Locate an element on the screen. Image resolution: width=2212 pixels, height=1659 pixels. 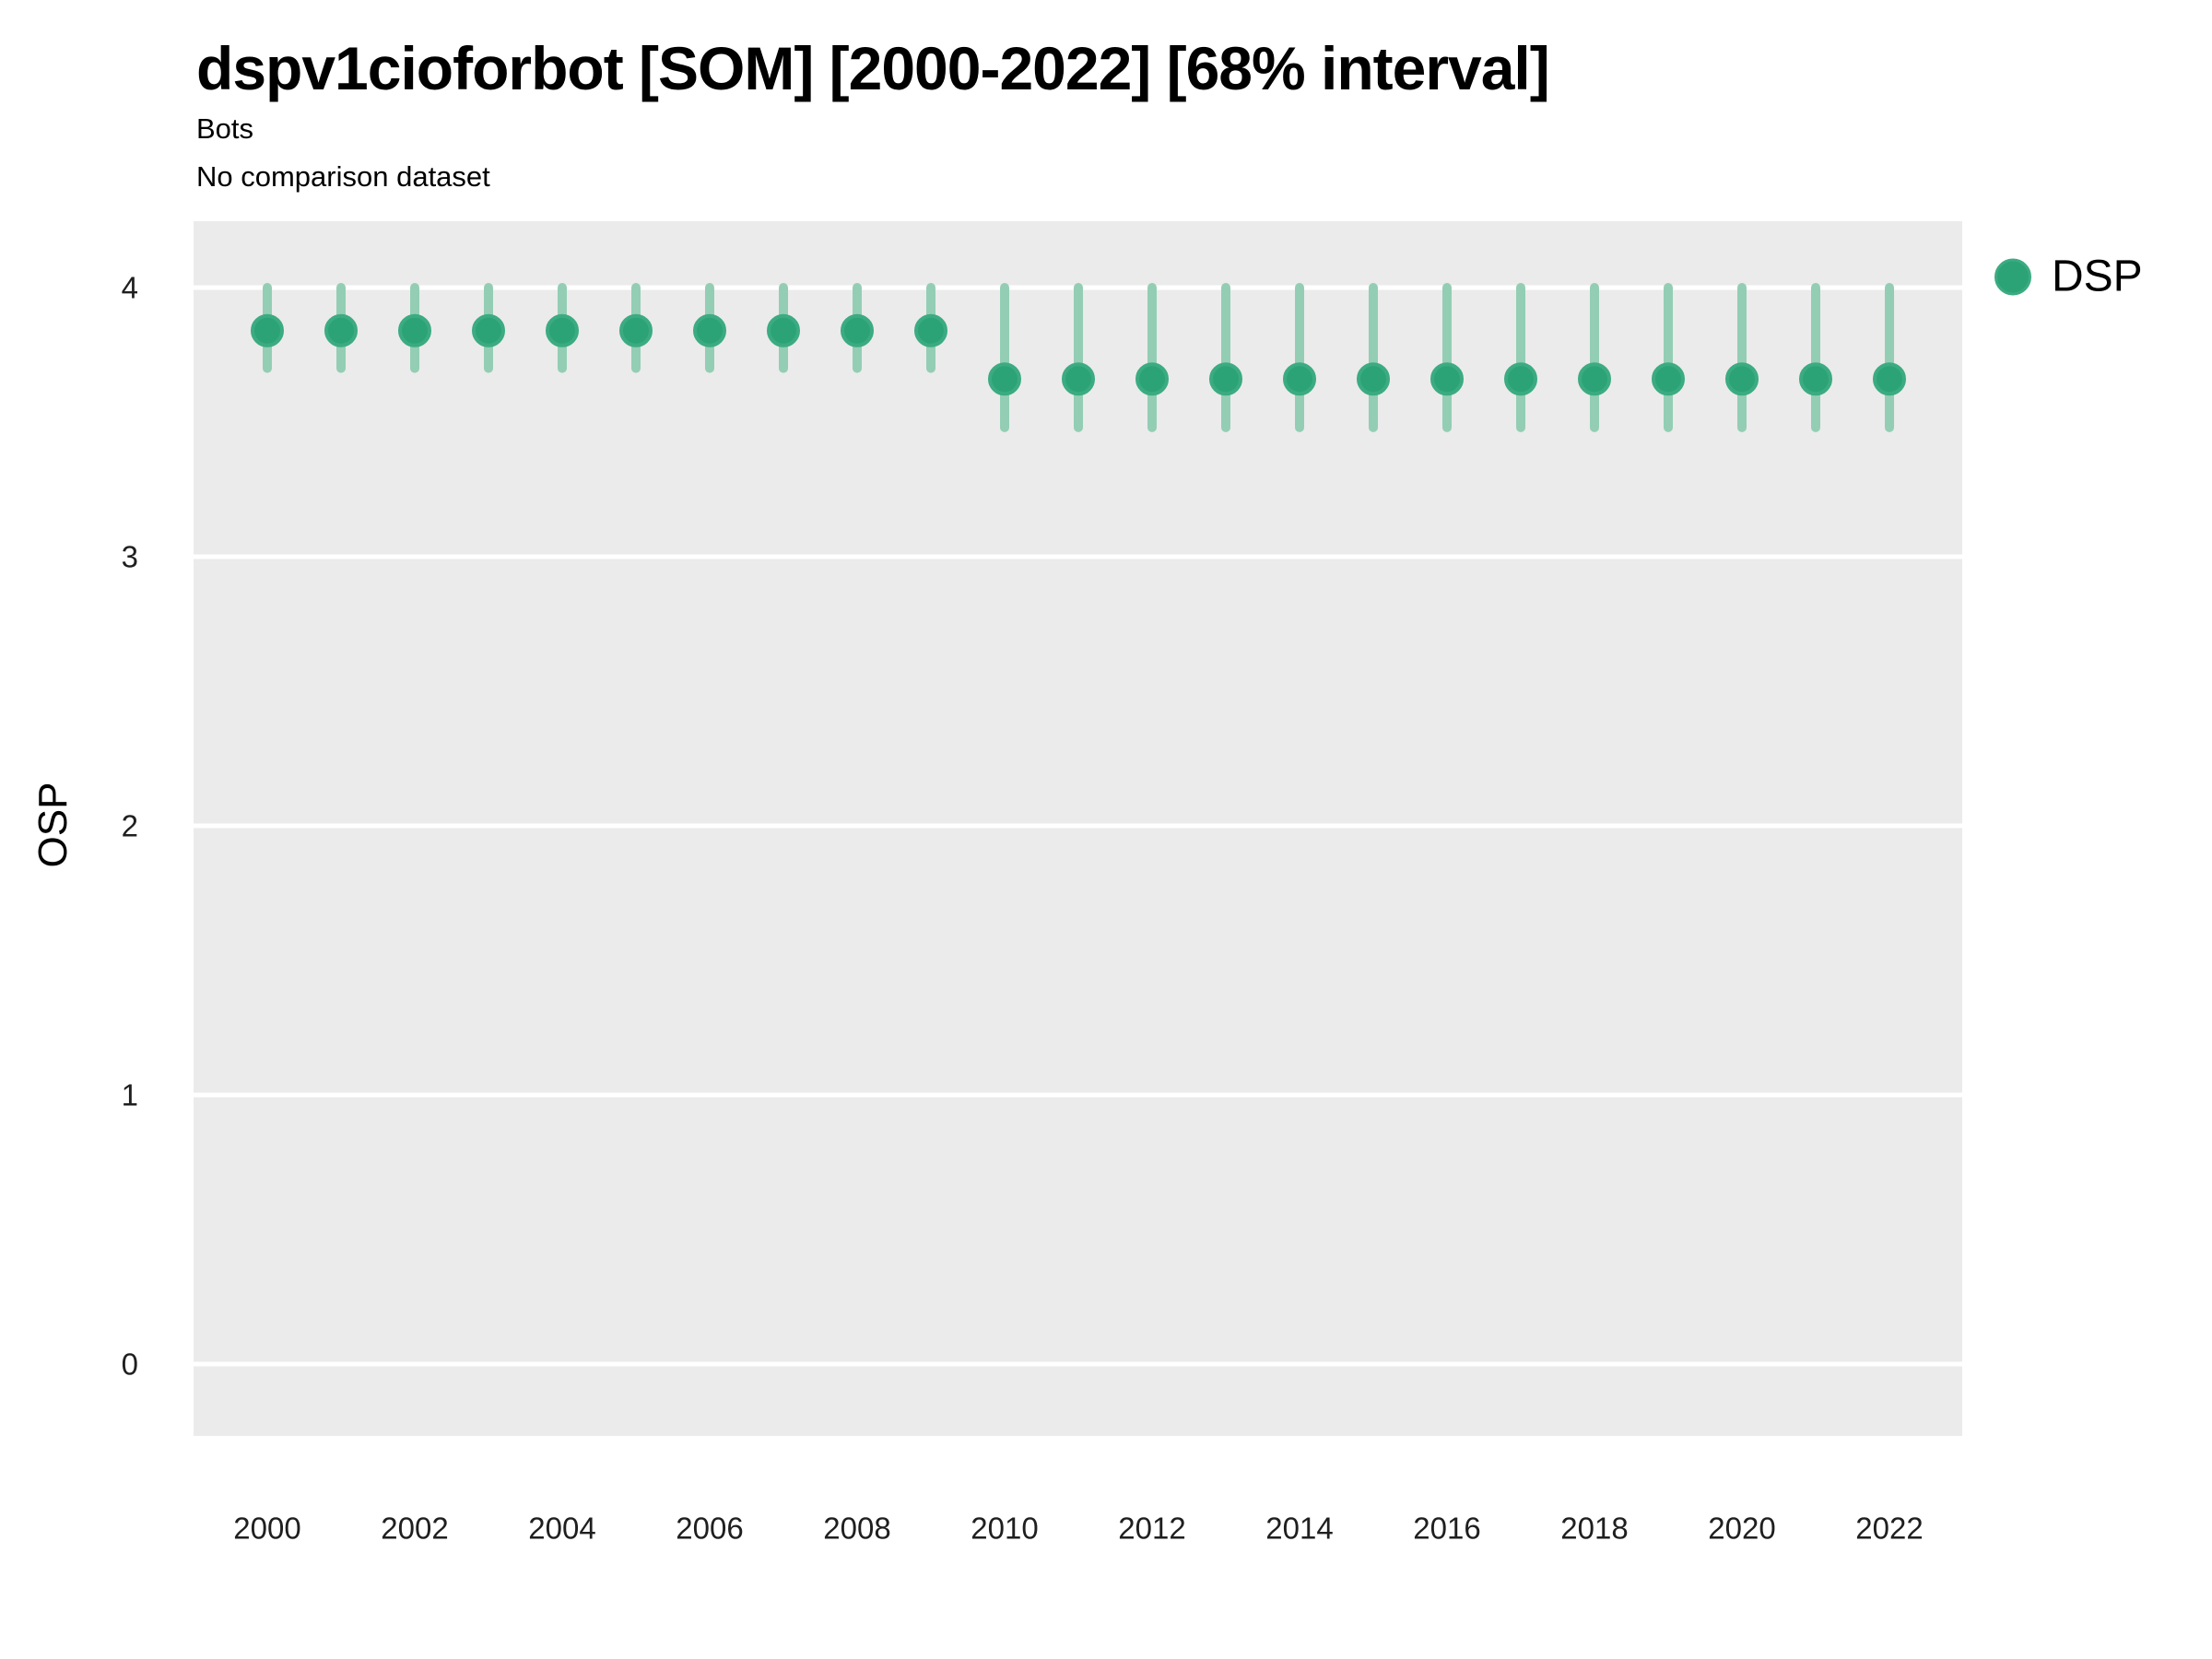
data-point-2008 is located at coordinates (857, 330).